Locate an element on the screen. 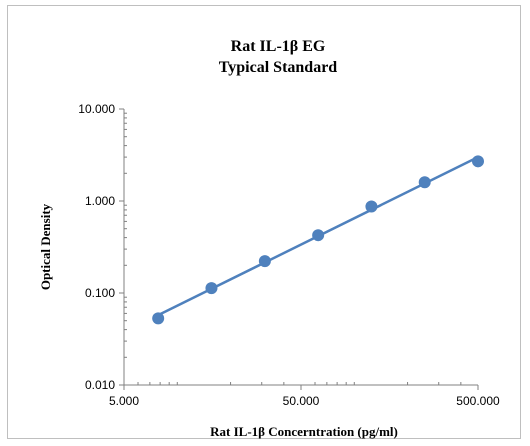 The width and height of the screenshot is (530, 446). x-tick-label: 5.000 is located at coordinates (124, 401).